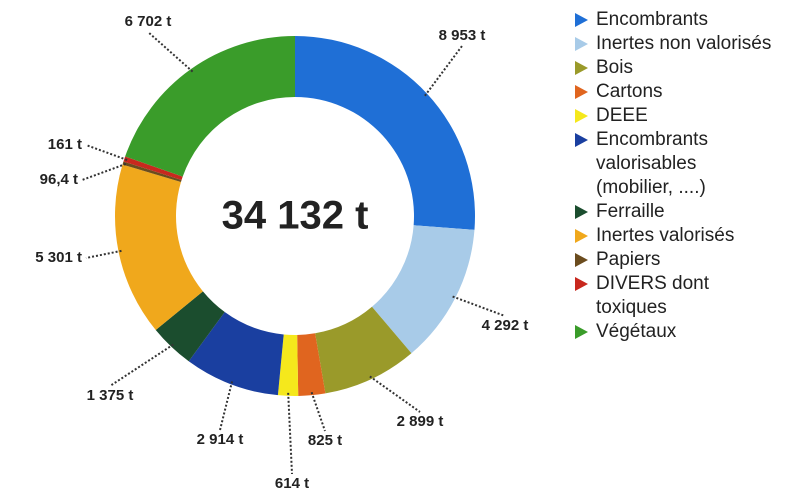 This screenshot has width=785, height=493. I want to click on data-label: 161 t, so click(65, 144).